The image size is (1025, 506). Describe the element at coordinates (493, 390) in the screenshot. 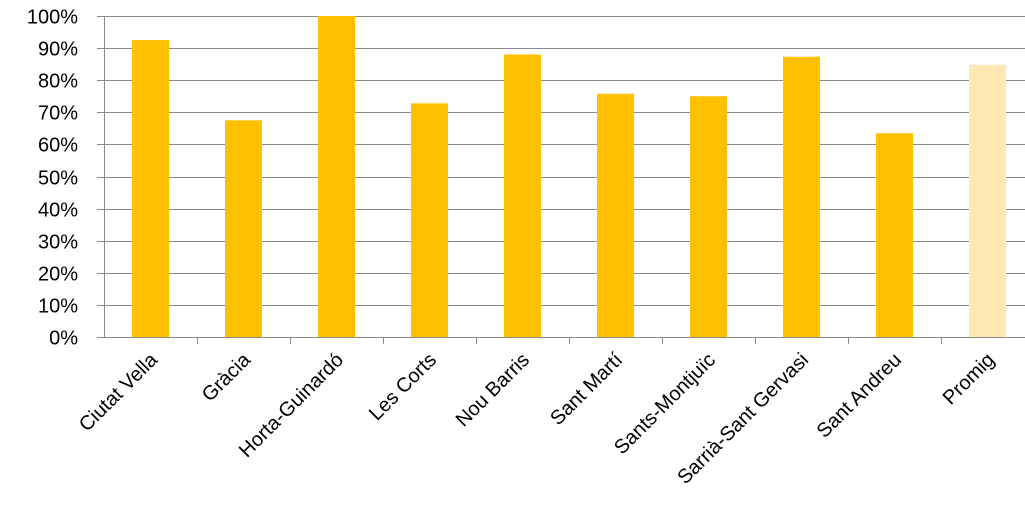

I see `x-tick-label: Nou Barris` at that location.